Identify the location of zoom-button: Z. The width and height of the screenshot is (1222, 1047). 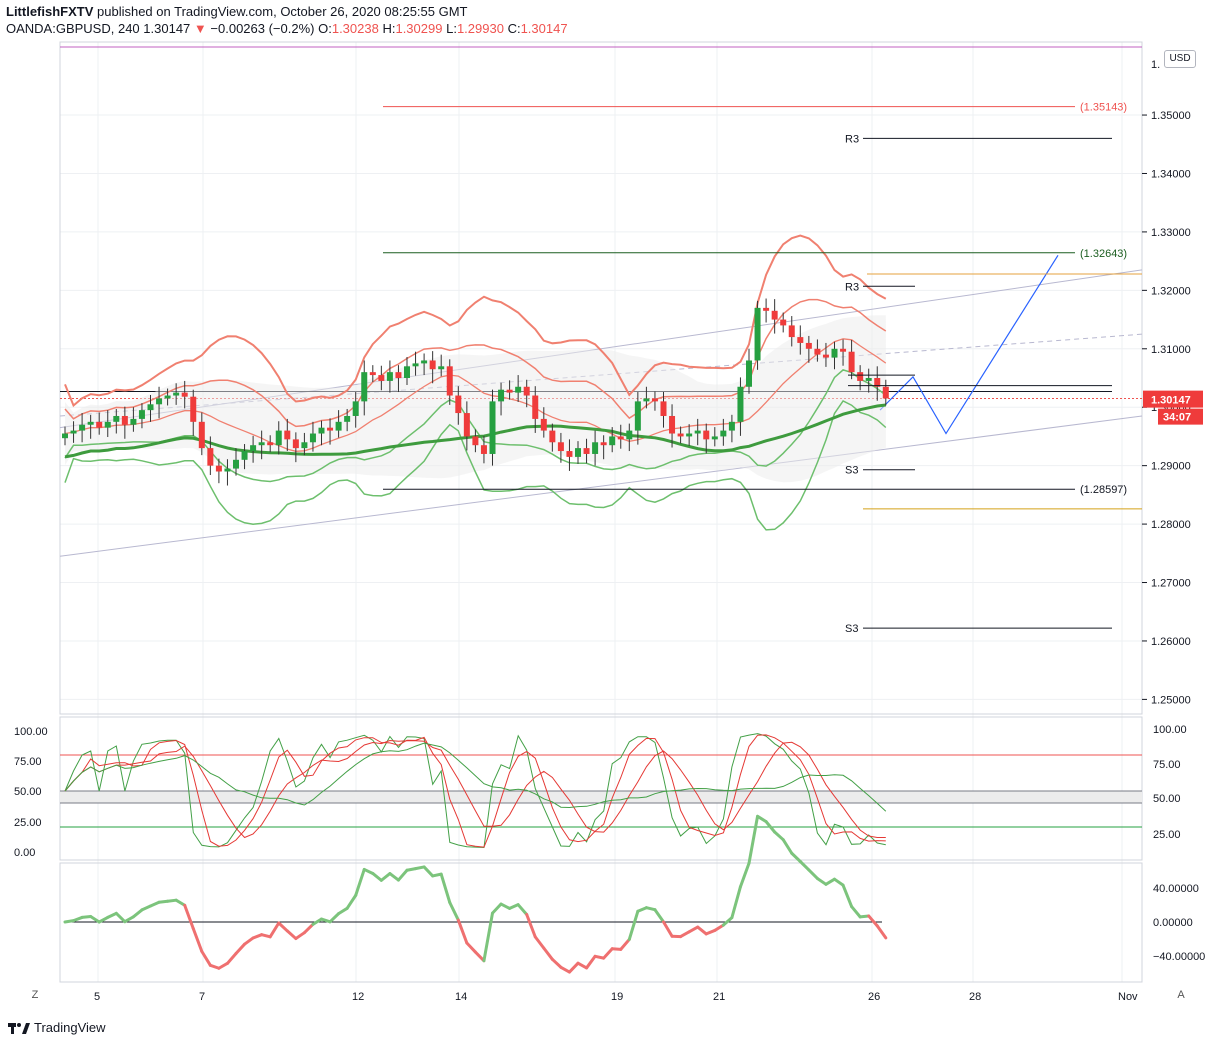
(35, 995).